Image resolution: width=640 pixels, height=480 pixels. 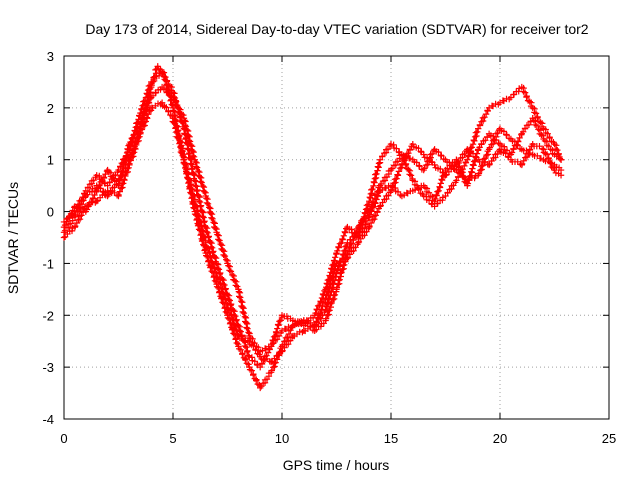 I want to click on y-tick-label: 3, so click(x=50, y=56).